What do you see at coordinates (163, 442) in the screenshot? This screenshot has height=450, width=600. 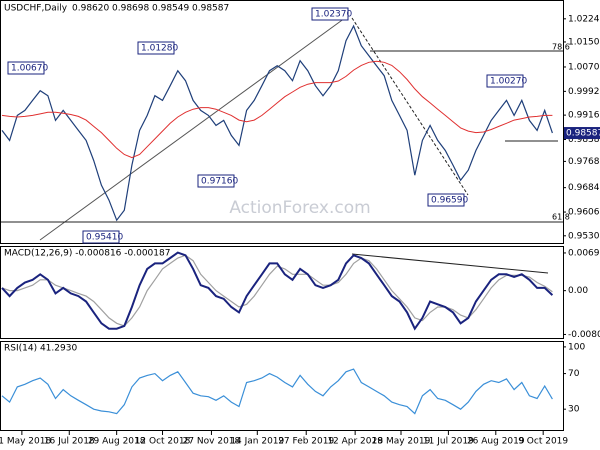 I see `x-tick-label: 12 Oct 2018` at bounding box center [163, 442].